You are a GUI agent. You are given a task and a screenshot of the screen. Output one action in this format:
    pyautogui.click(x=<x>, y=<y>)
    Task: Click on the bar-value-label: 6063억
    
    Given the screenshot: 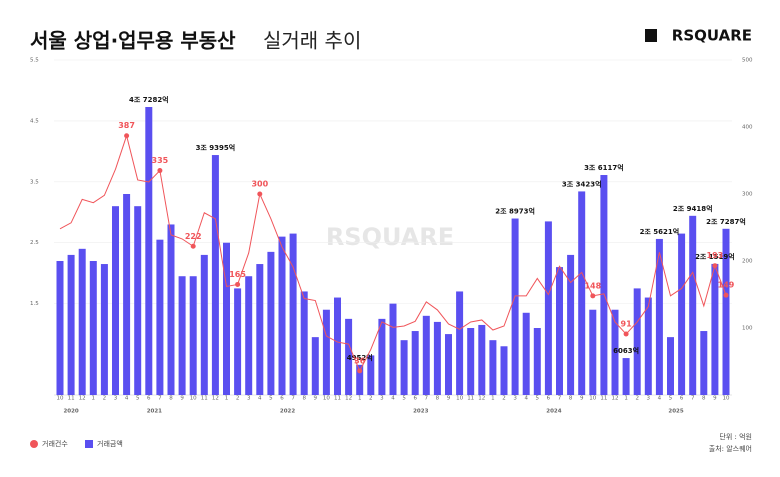 What is the action you would take?
    pyautogui.click(x=626, y=350)
    